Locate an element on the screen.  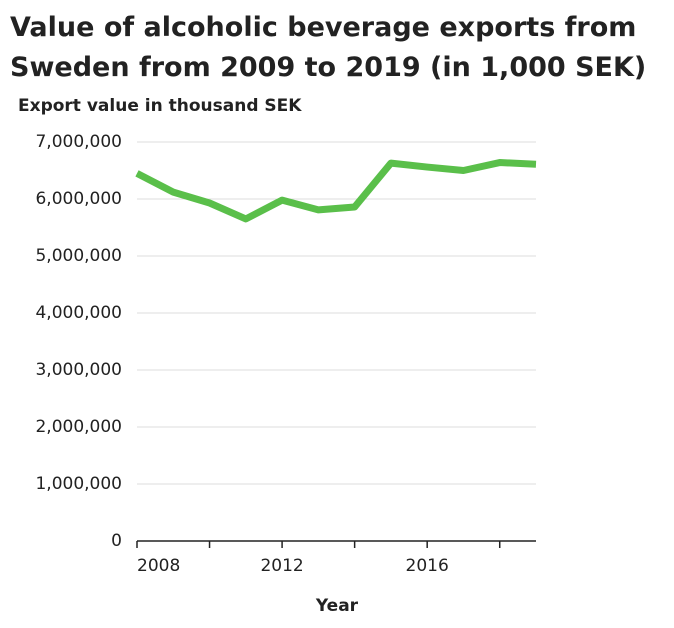
y-tick-label: 1,000,000 is located at coordinates (78, 484).